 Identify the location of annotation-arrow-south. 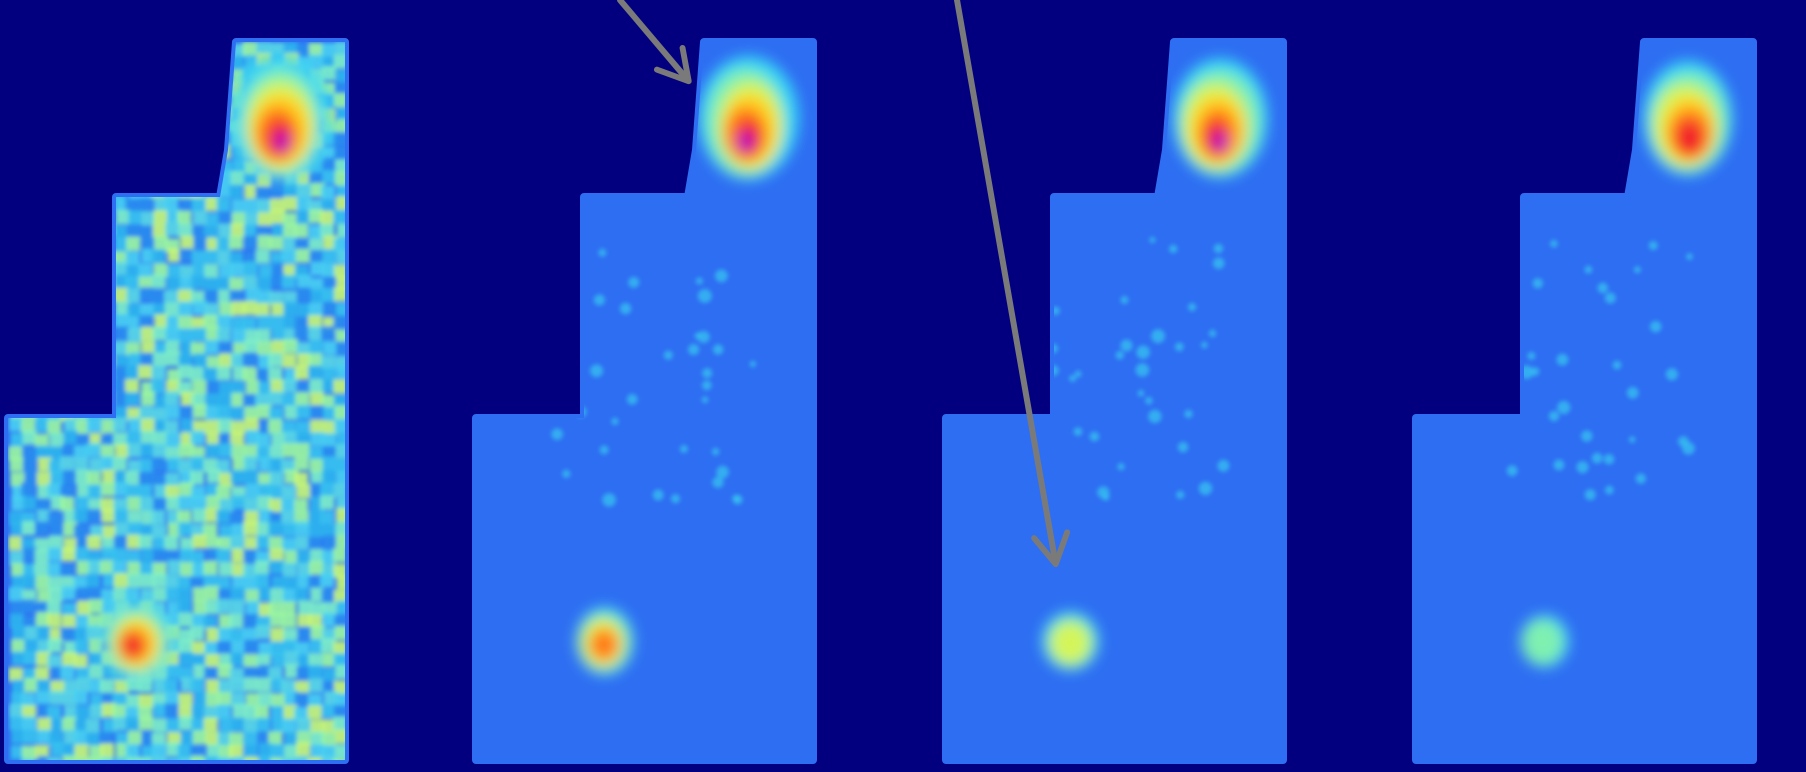
(1012, 284).